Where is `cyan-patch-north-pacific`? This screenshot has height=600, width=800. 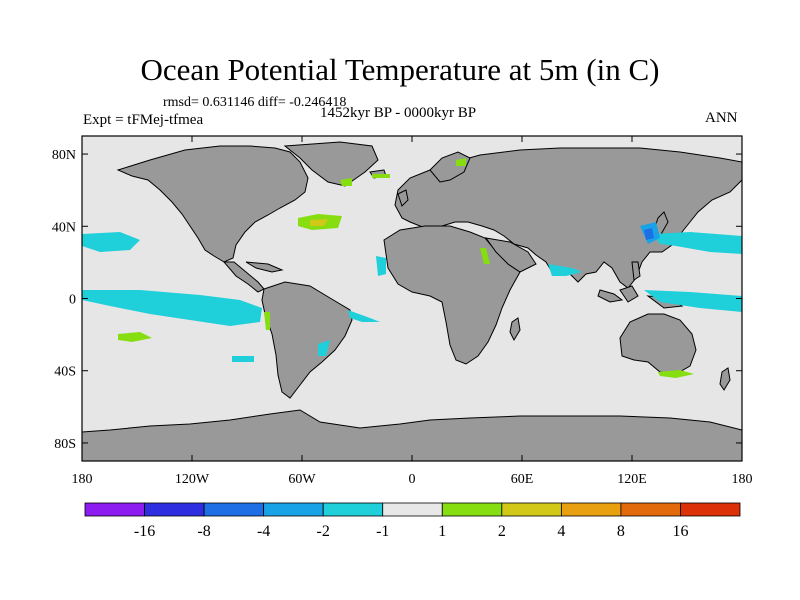 cyan-patch-north-pacific is located at coordinates (111, 242).